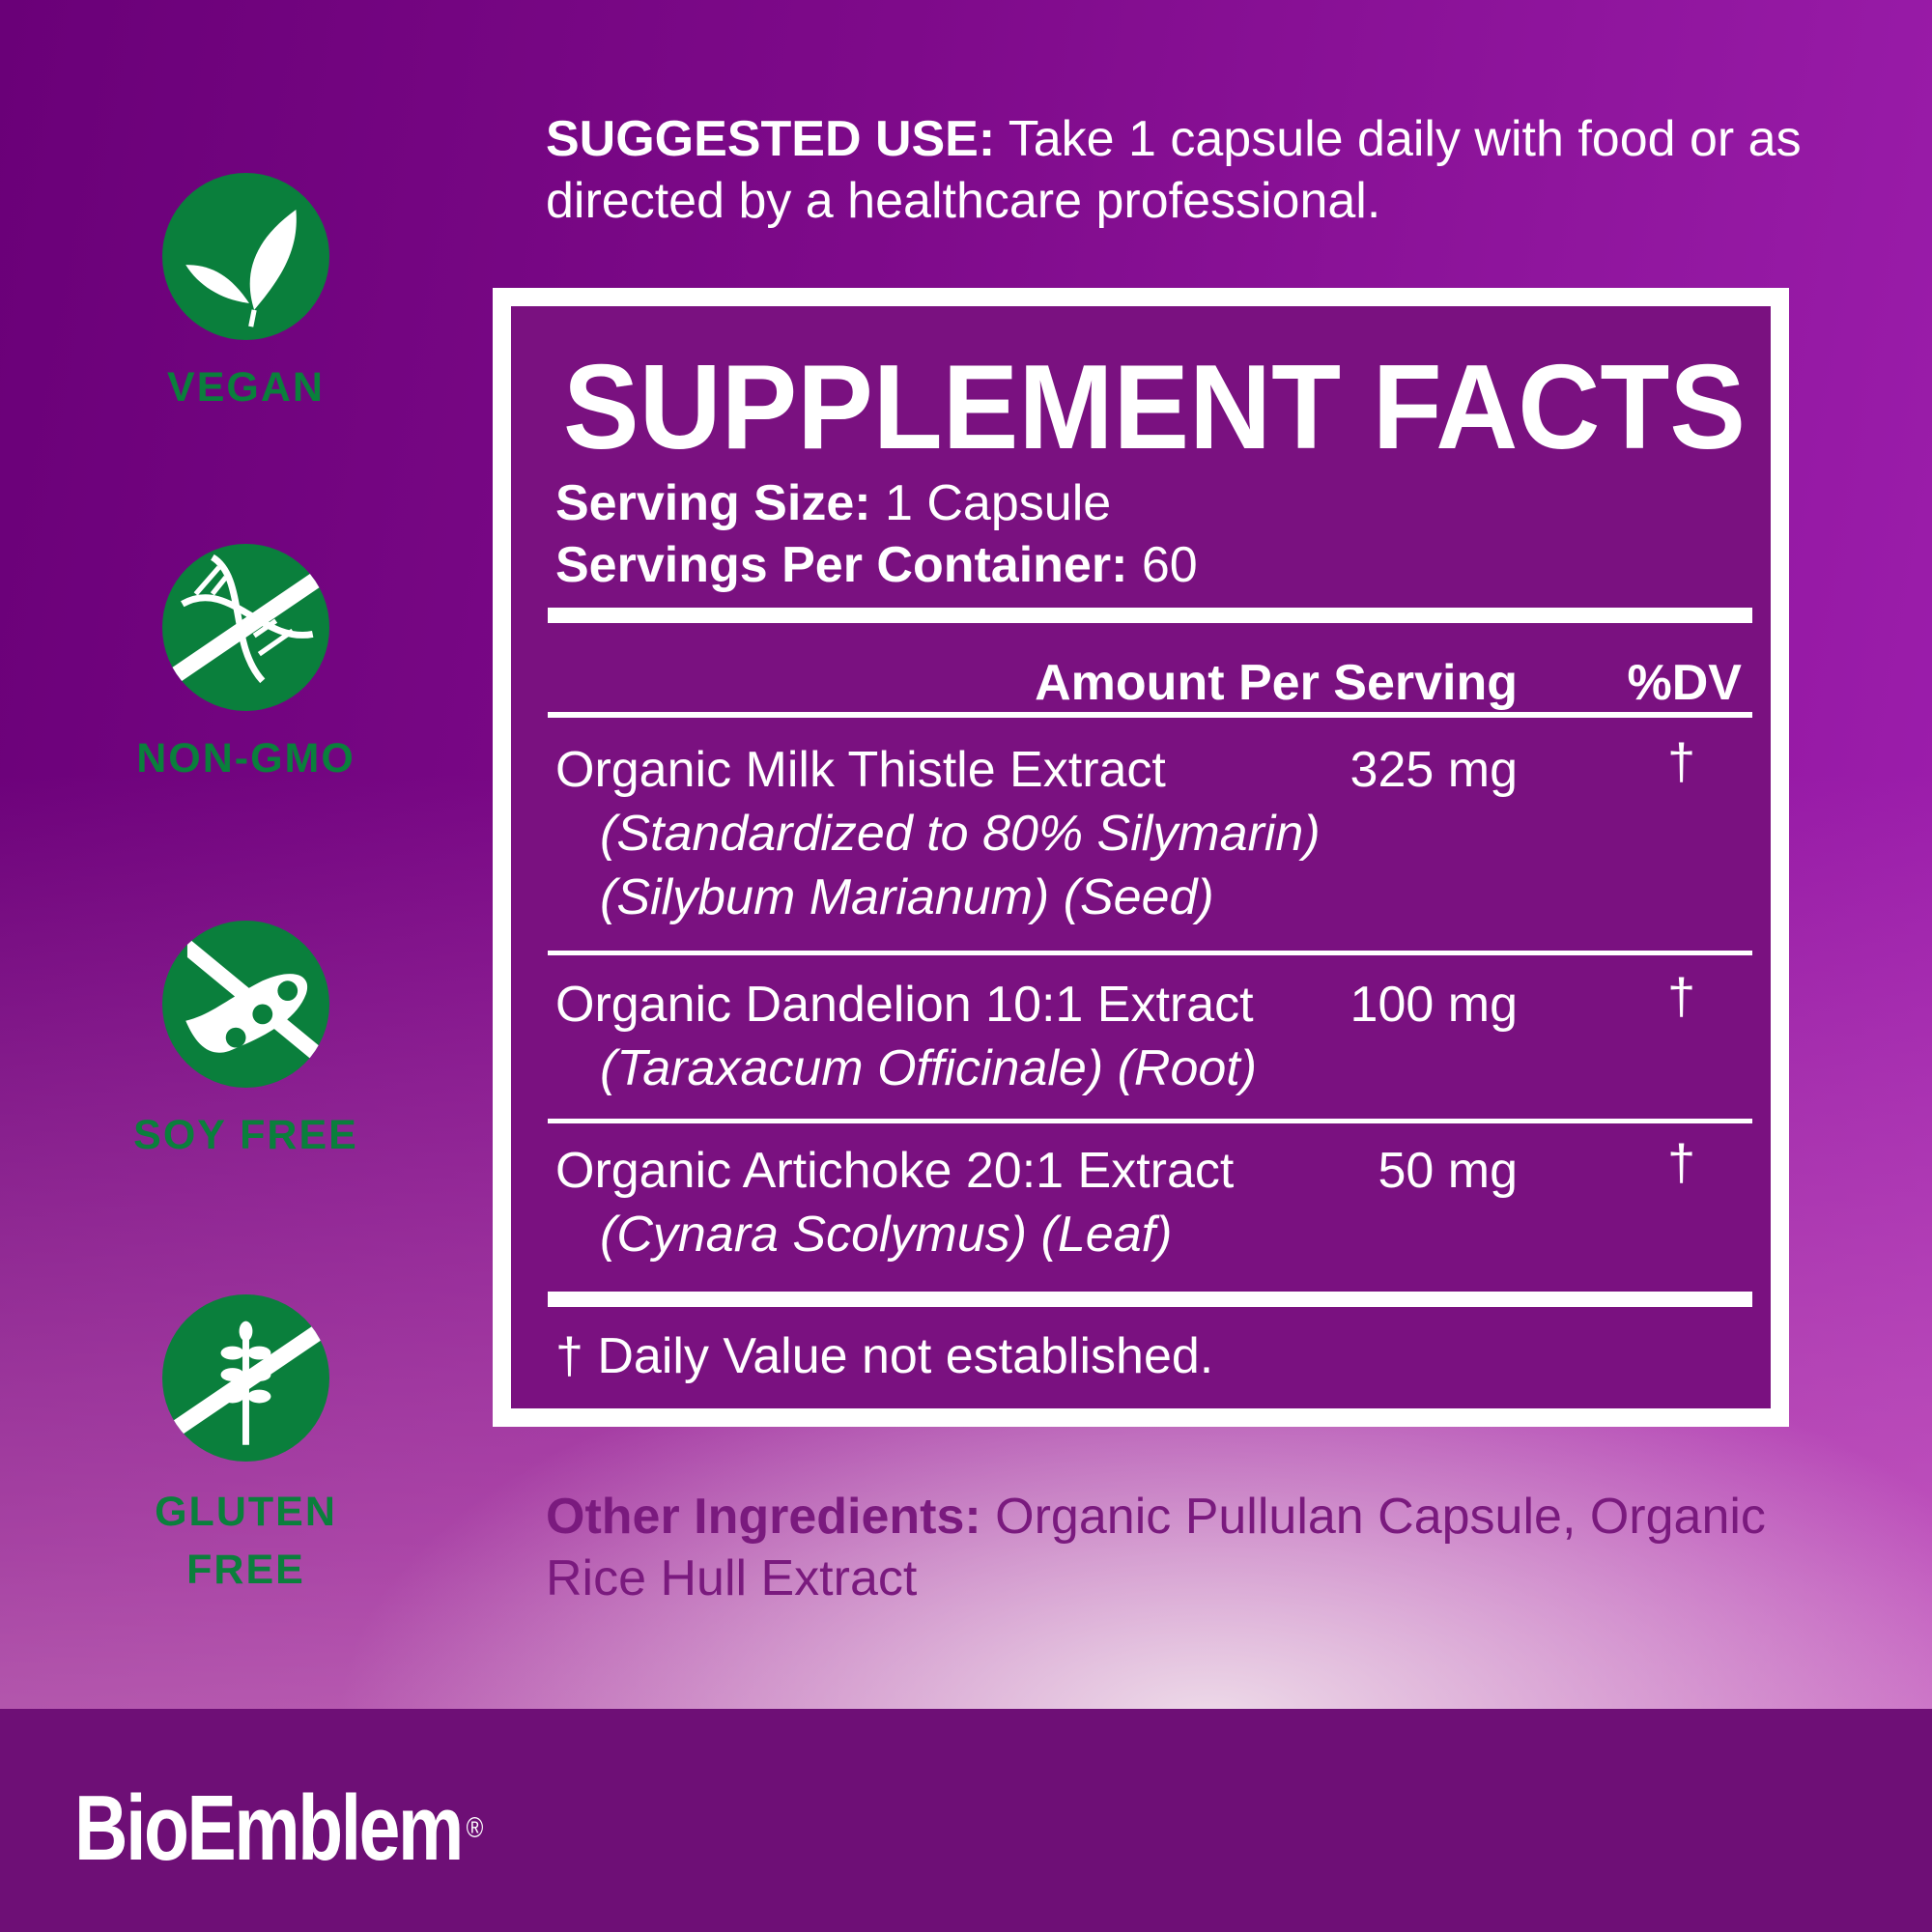  I want to click on ingredient-amount: 50 mg, so click(1448, 1171).